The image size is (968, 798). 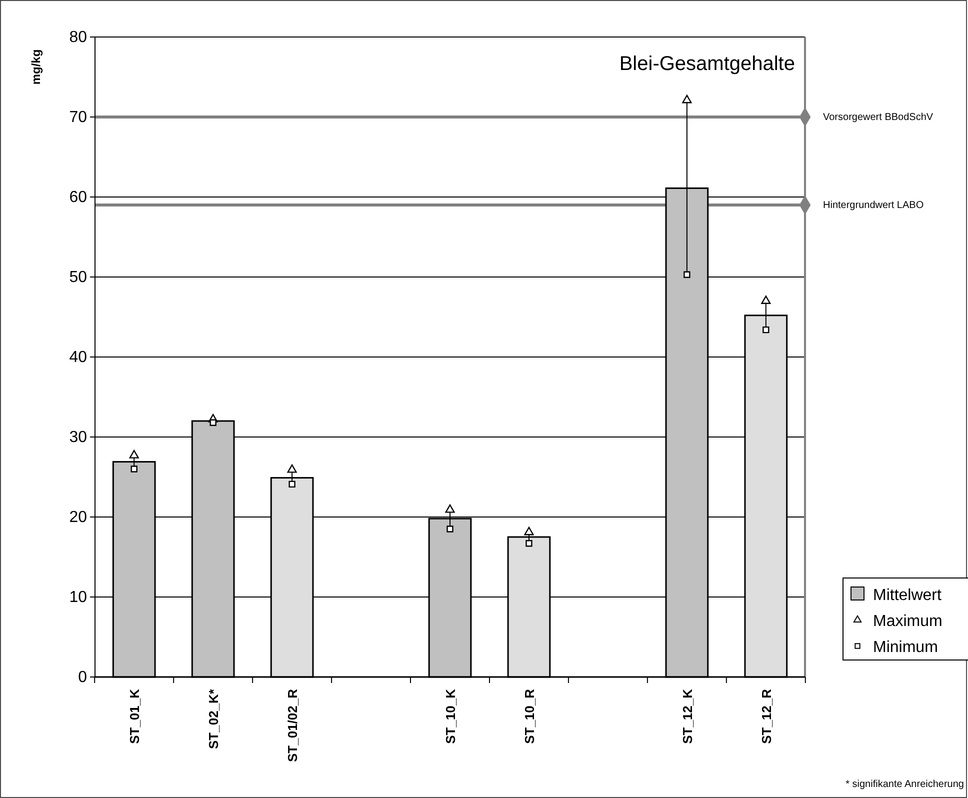 I want to click on y-tick-label: 50, so click(x=78, y=277).